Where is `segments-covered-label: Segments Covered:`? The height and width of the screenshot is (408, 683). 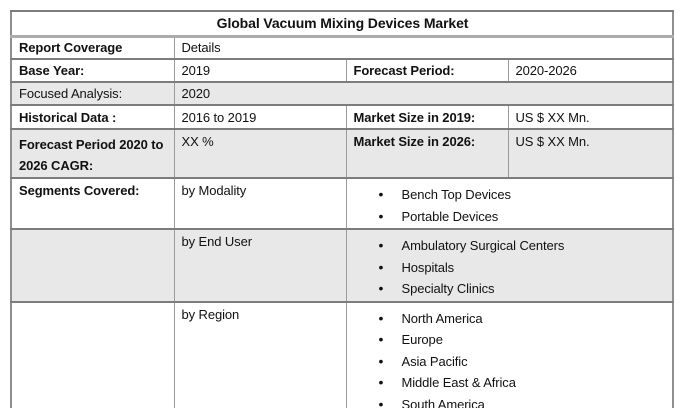
segments-covered-label: Segments Covered: is located at coordinates (92, 203).